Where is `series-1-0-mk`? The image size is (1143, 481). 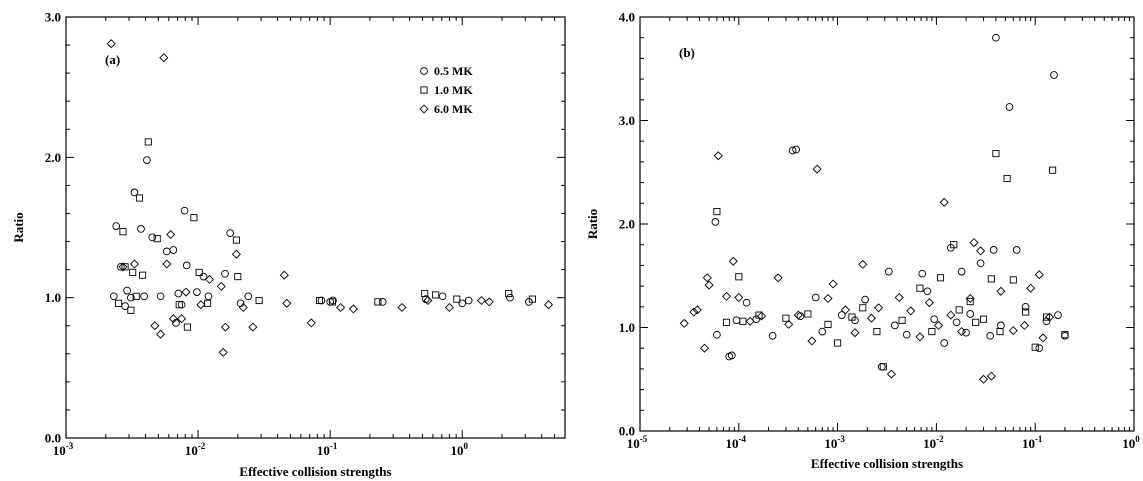 series-1-0-mk is located at coordinates (325, 234).